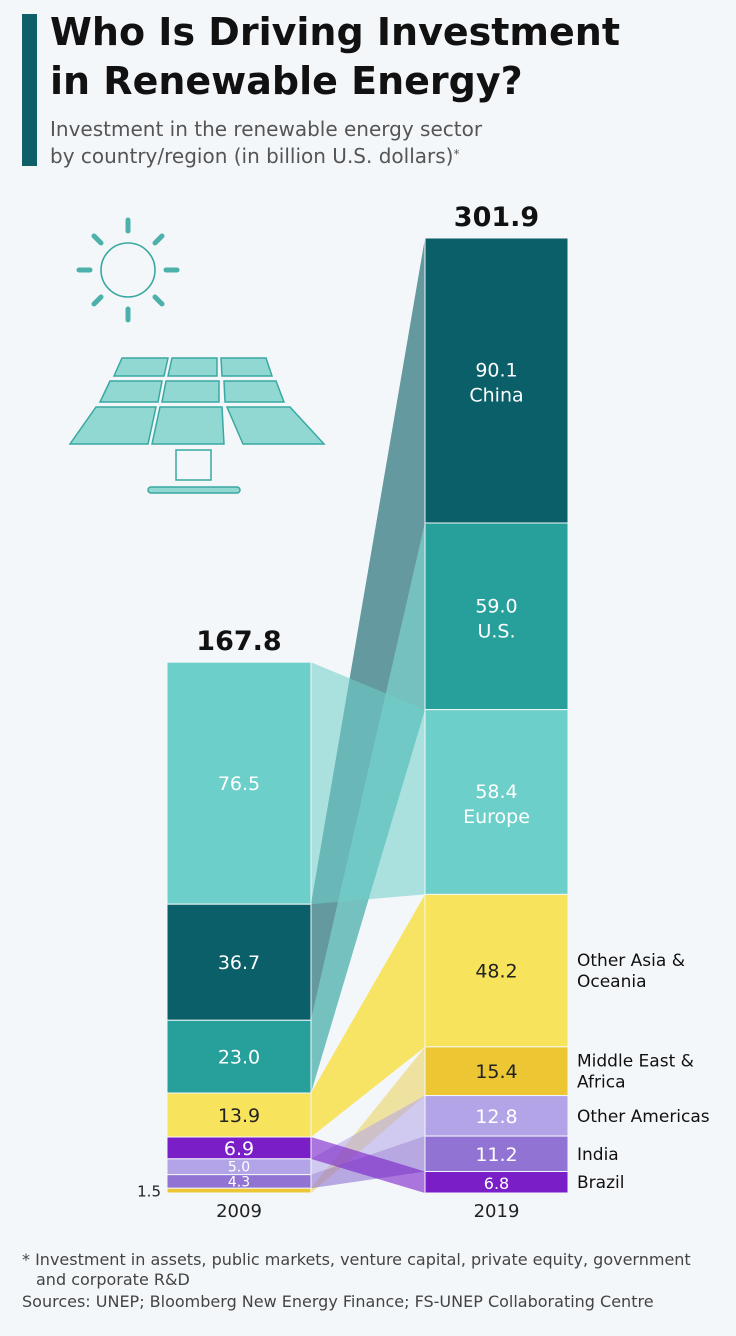 Image resolution: width=736 pixels, height=1336 pixels. What do you see at coordinates (496, 217) in the screenshot?
I see `total-label-2019: 301.9` at bounding box center [496, 217].